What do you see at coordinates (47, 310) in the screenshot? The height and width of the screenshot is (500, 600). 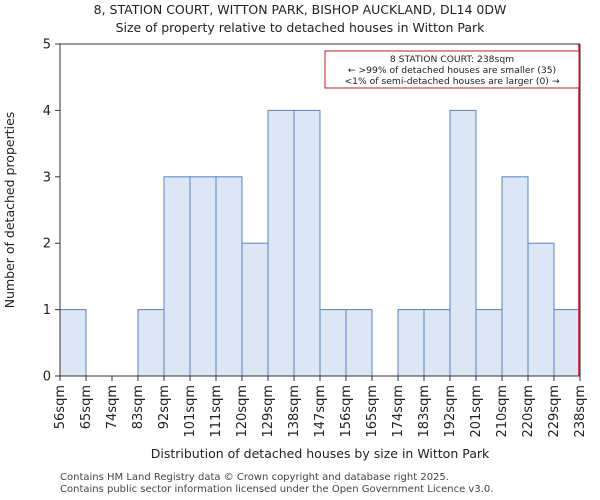 I see `y-tick-label: 1` at bounding box center [47, 310].